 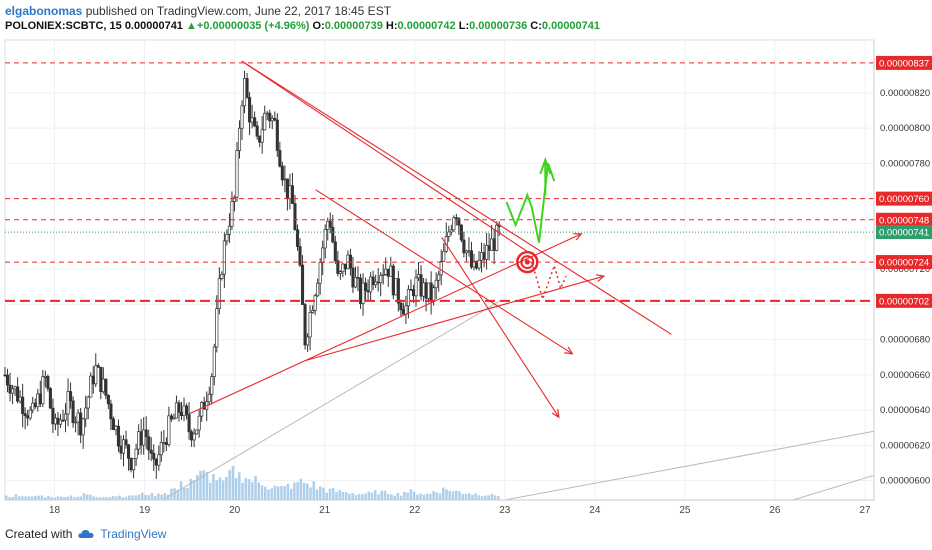 I want to click on price-level-label: 0.00000748, so click(x=904, y=220).